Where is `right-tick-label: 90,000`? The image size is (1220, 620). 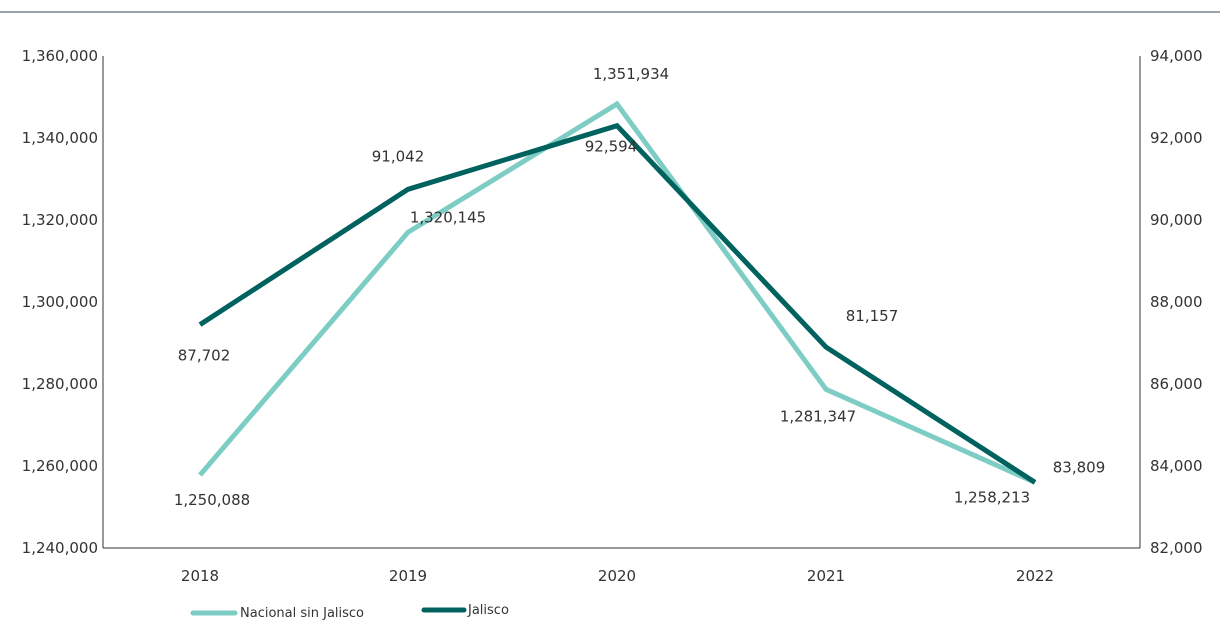
right-tick-label: 90,000 is located at coordinates (1176, 220).